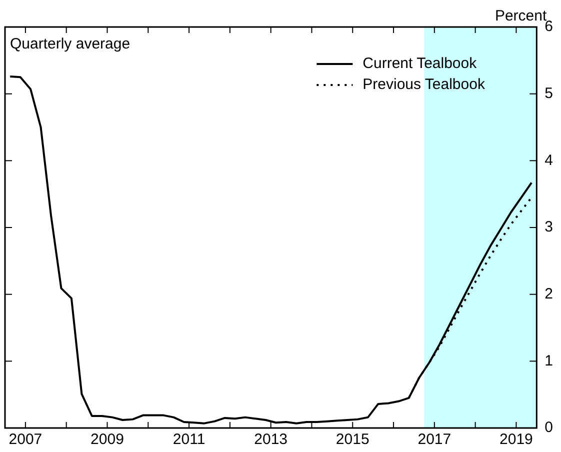 The image size is (561, 452). Describe the element at coordinates (548, 93) in the screenshot. I see `y-tick-label: 5` at that location.